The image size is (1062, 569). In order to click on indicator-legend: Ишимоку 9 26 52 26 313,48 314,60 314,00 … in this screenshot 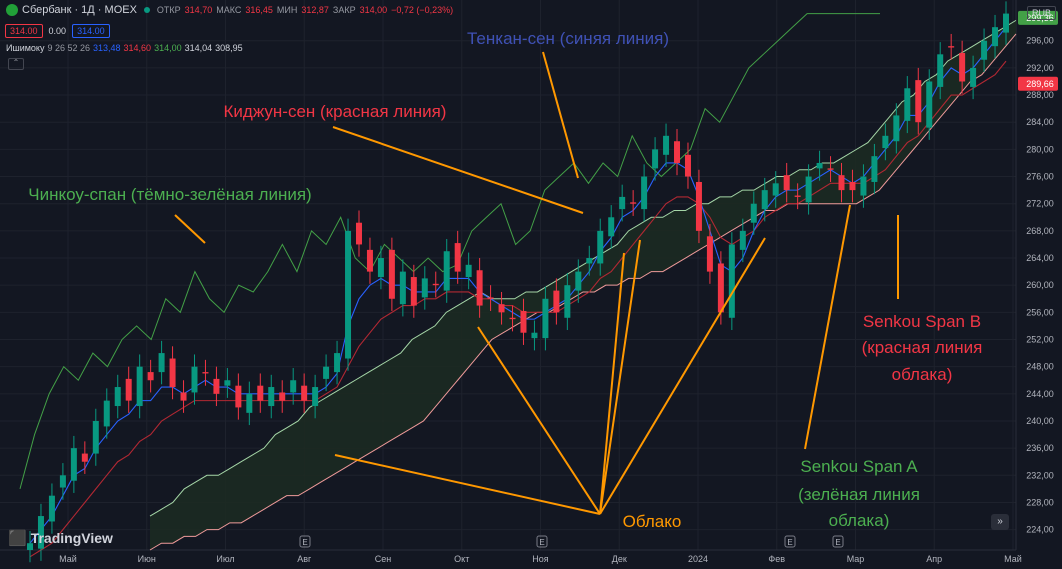, I will do `click(124, 48)`.